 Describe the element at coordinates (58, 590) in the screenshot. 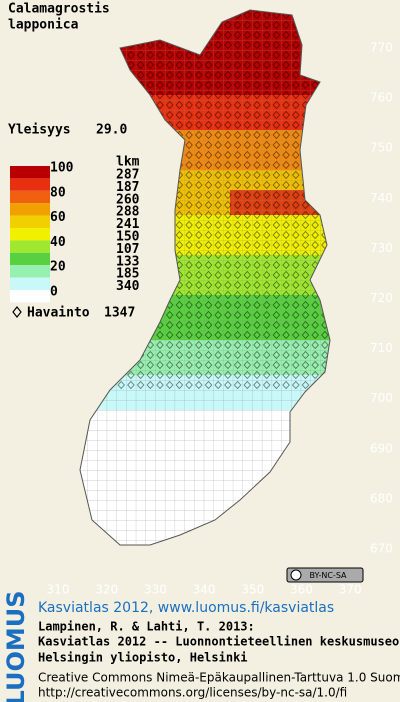

I see `x-axis-label: 310` at that location.